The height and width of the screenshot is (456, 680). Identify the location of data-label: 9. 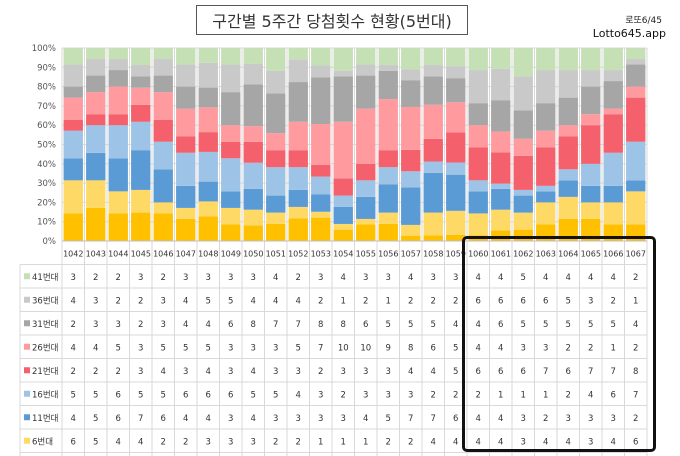
(388, 348).